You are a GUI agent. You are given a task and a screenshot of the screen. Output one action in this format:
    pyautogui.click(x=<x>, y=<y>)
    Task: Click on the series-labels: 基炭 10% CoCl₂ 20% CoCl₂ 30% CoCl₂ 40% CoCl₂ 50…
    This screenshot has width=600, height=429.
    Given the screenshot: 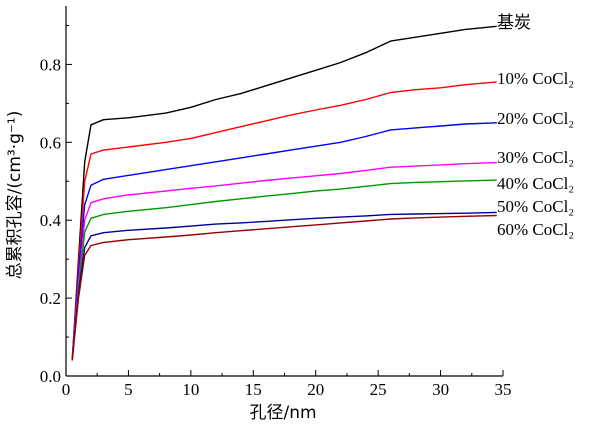 What is the action you would take?
    pyautogui.click(x=535, y=126)
    